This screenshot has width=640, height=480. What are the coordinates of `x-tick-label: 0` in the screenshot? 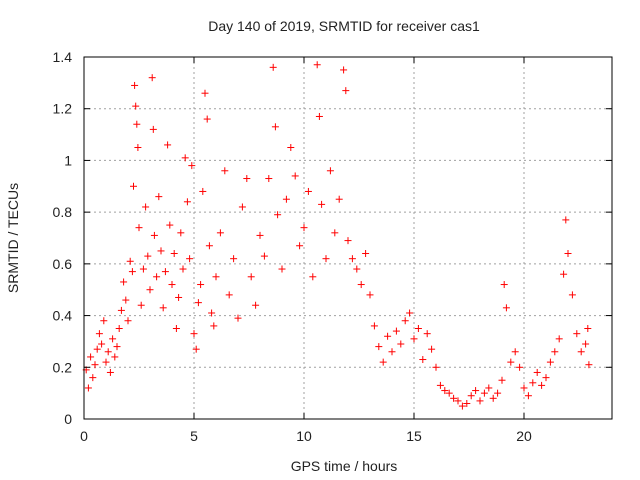 It's located at (84, 436).